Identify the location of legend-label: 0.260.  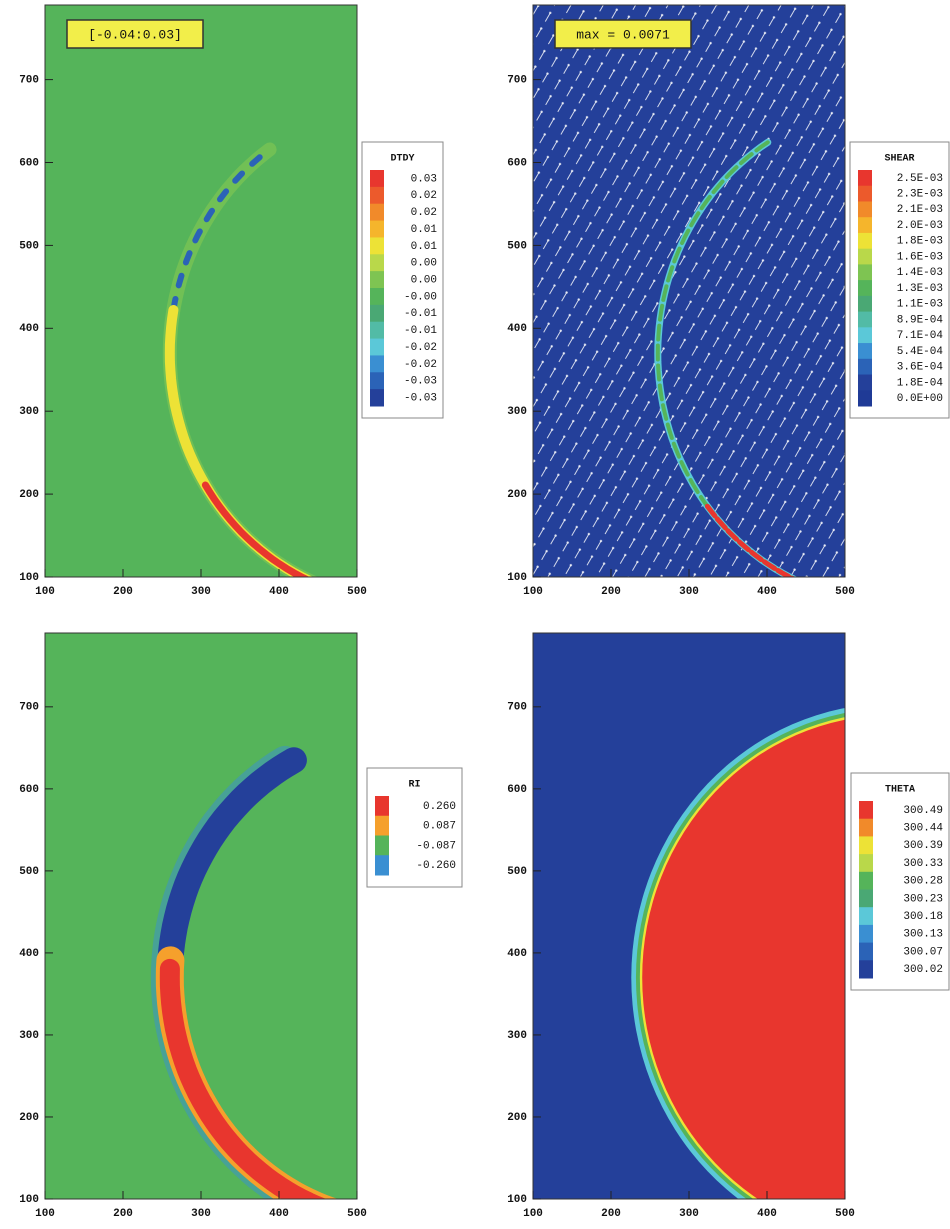
(439, 807).